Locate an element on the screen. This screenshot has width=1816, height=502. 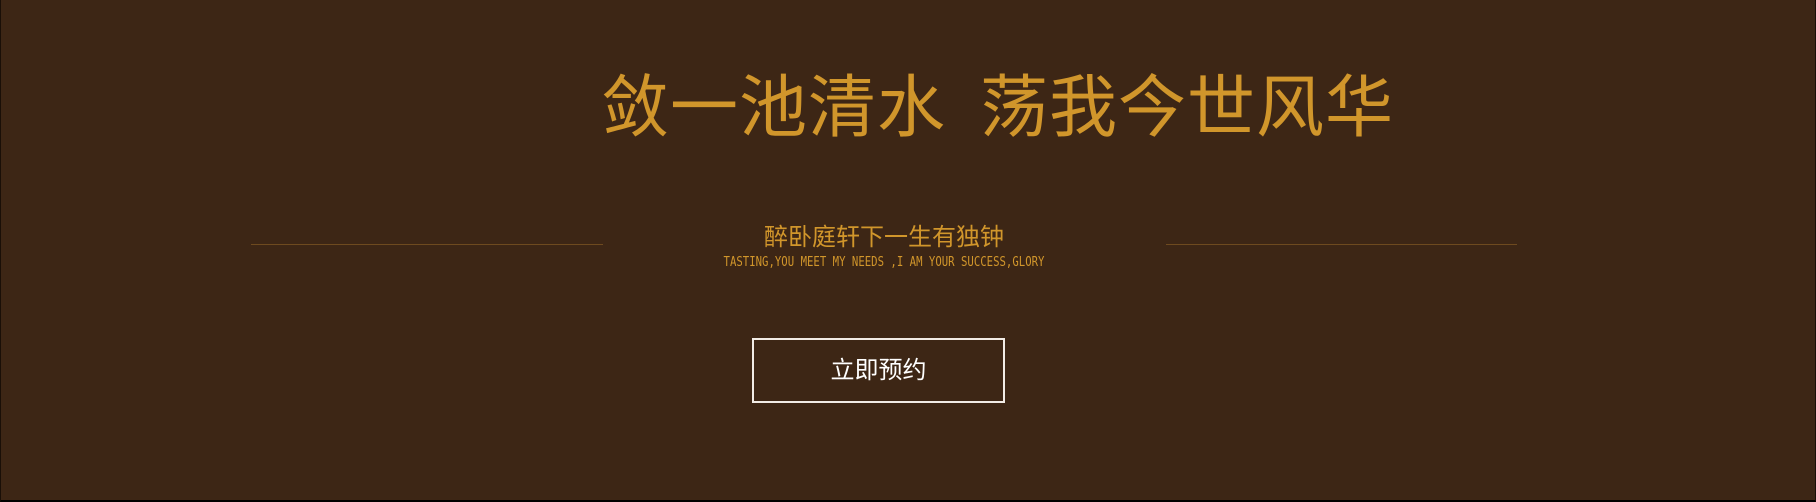
headline-part-2: 荡我今世风华 is located at coordinates (1187, 108).